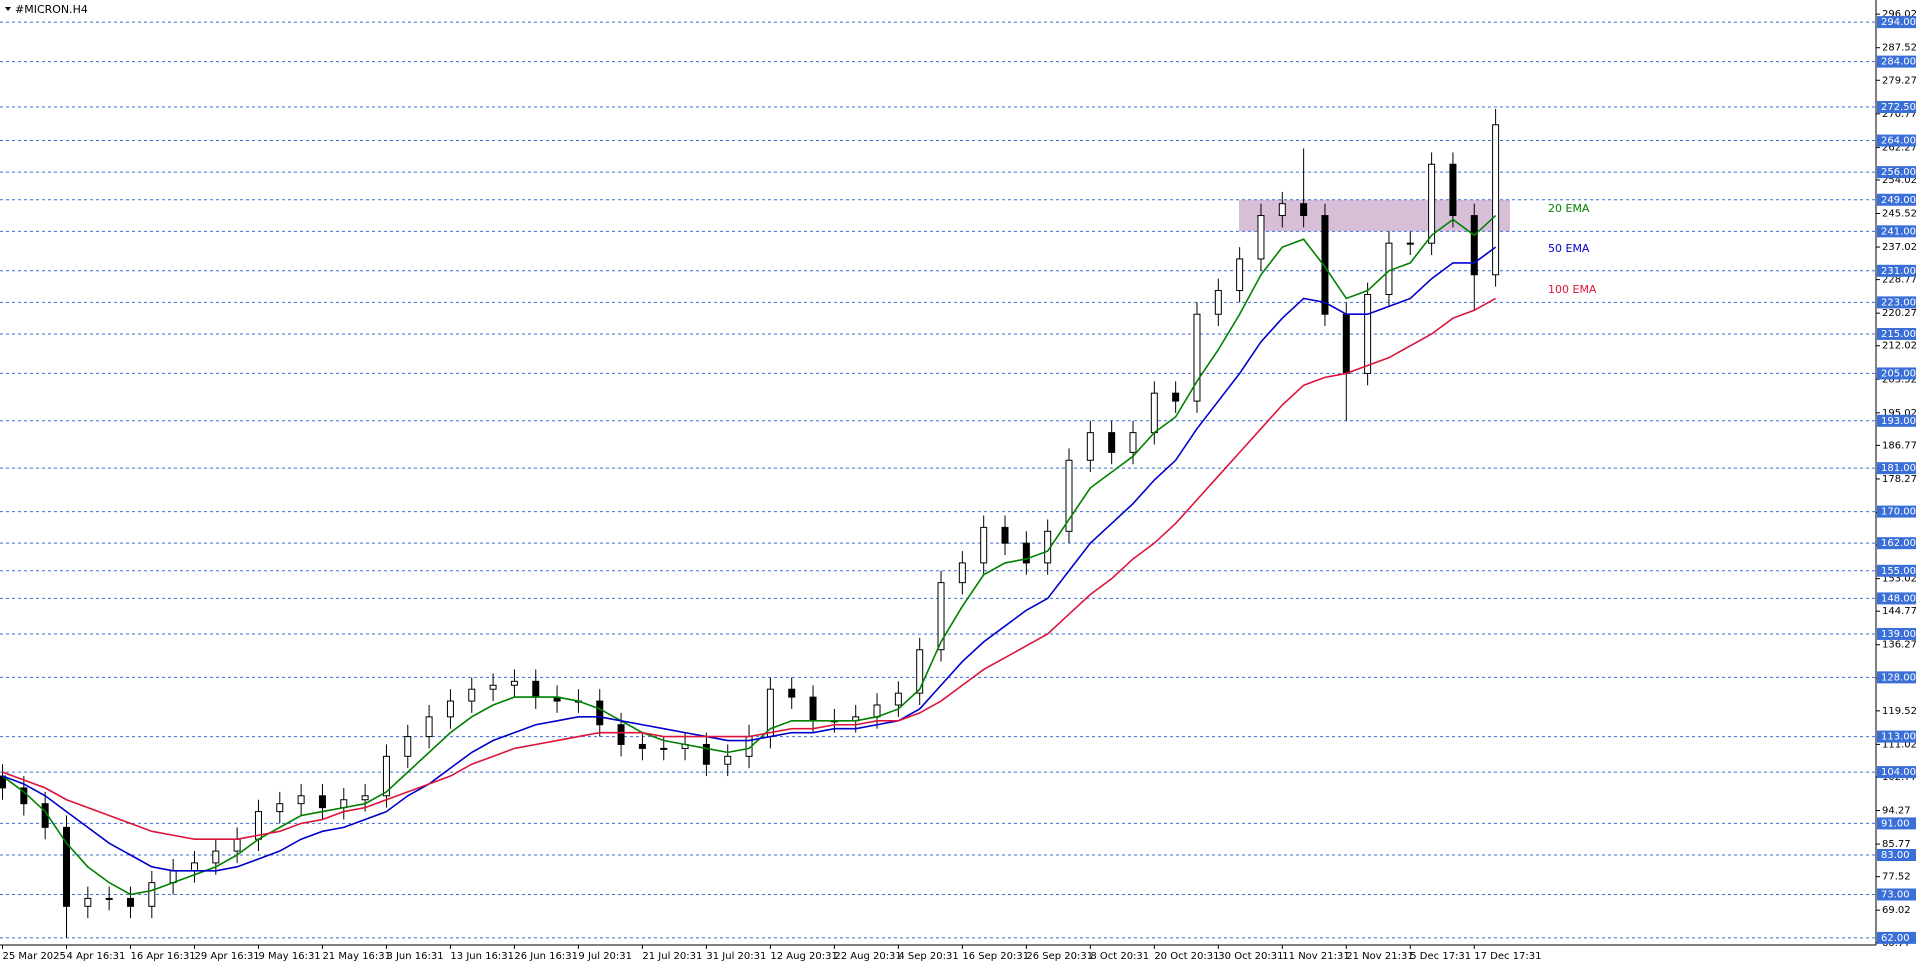  I want to click on x-tick-label: 26 Jun 16:31, so click(546, 956).